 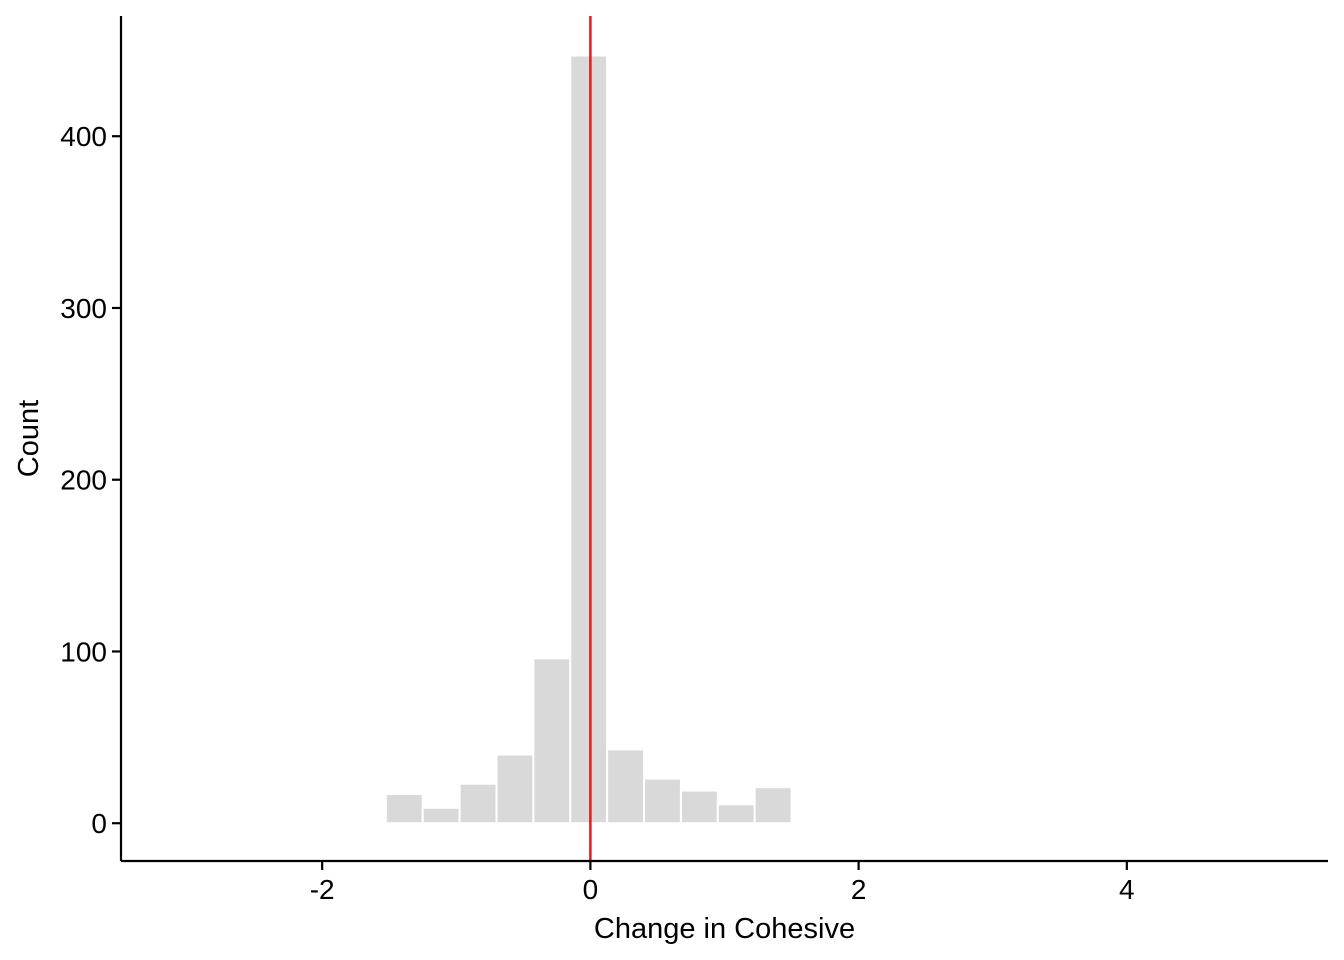 I want to click on x-axis-ticks: -2 0 2 4, so click(x=722, y=883).